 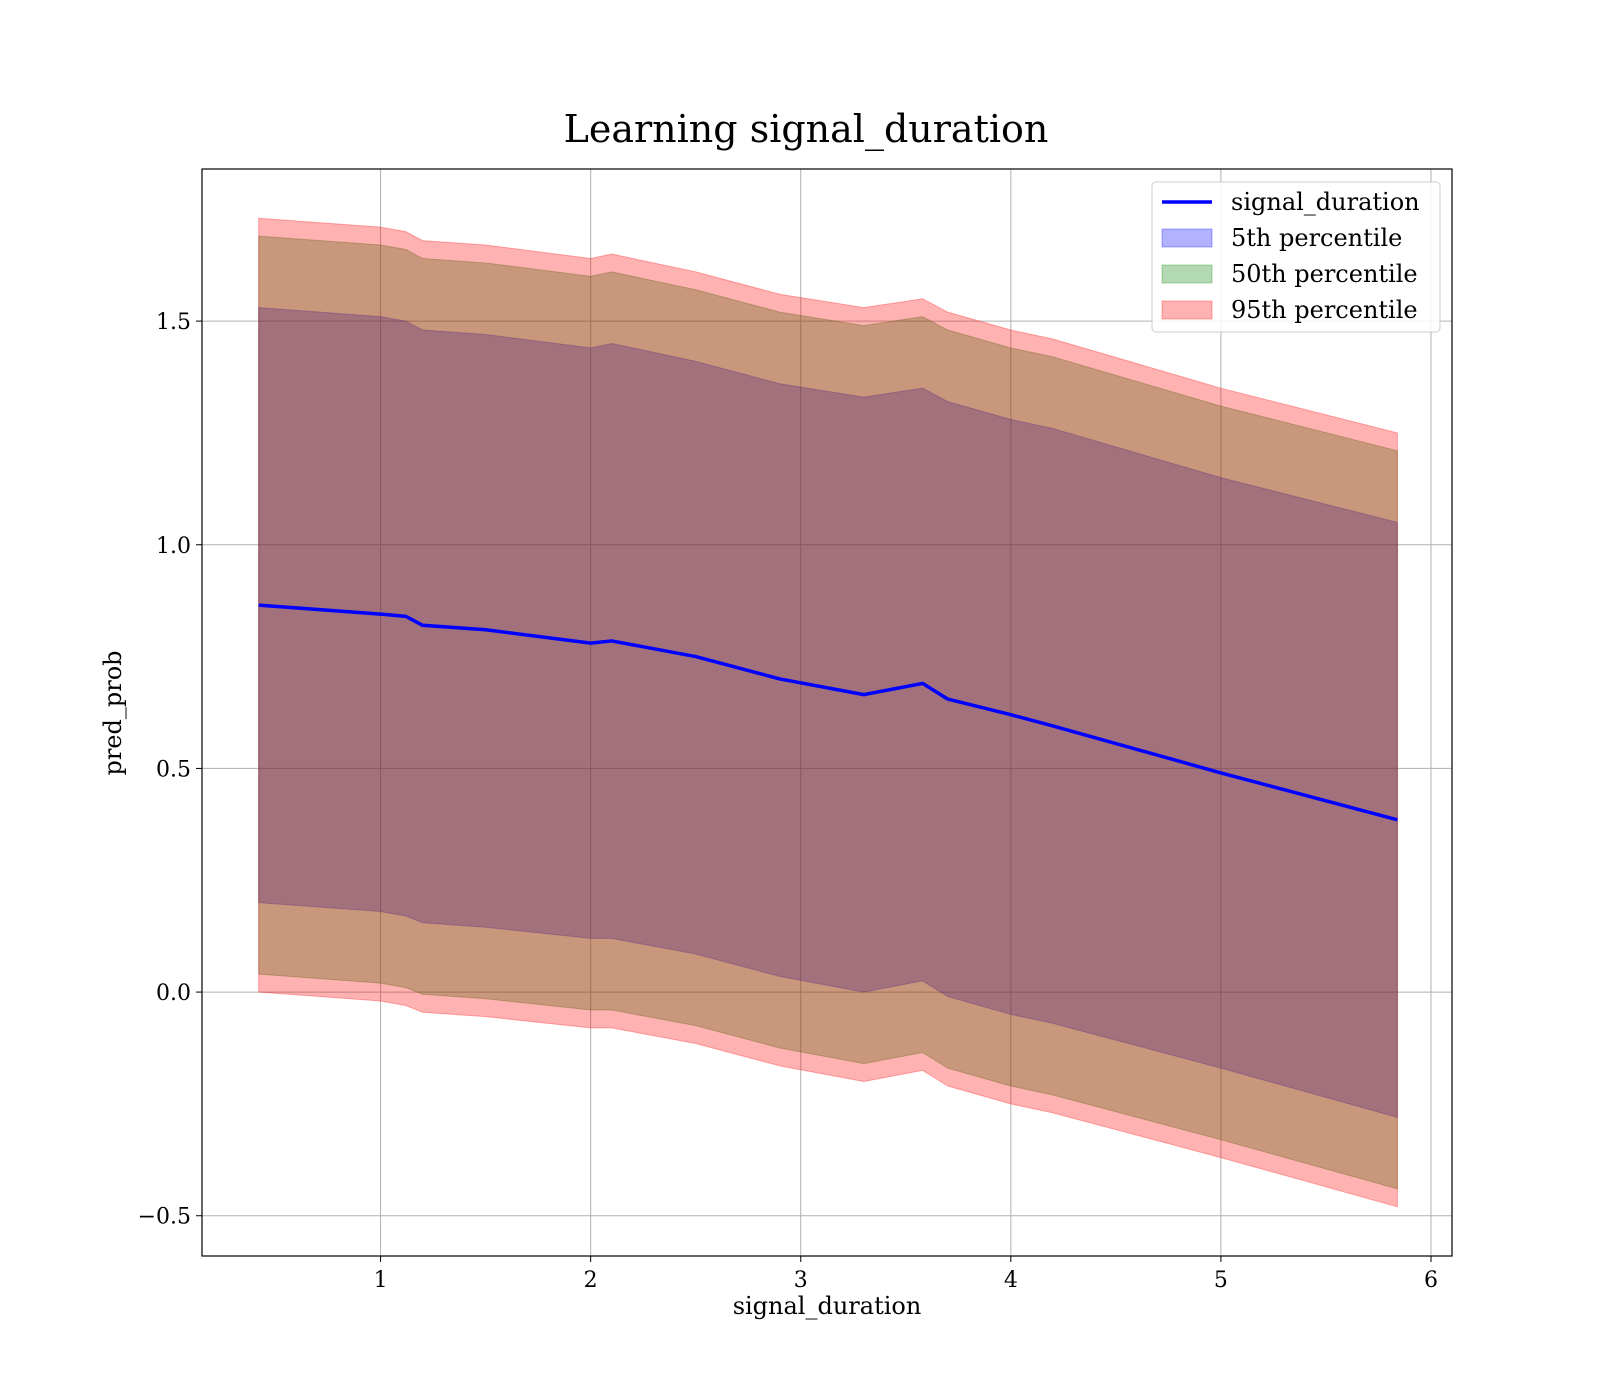 I want to click on legend-swatch-95th-percentile, so click(x=1187, y=310).